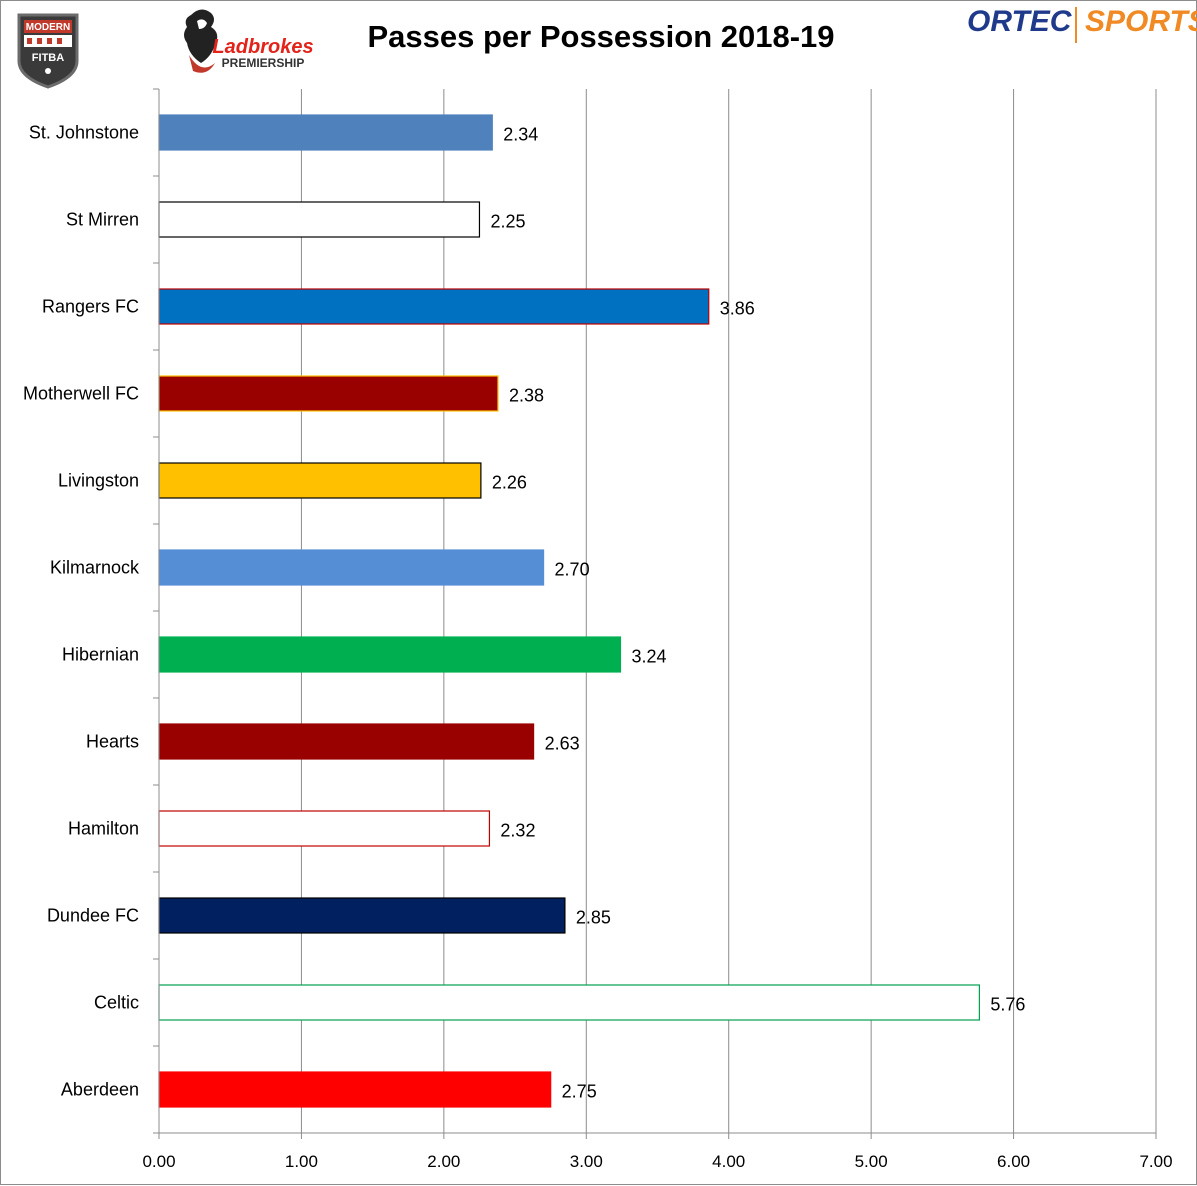  What do you see at coordinates (48, 58) in the screenshot?
I see `svg-text: FITBA` at bounding box center [48, 58].